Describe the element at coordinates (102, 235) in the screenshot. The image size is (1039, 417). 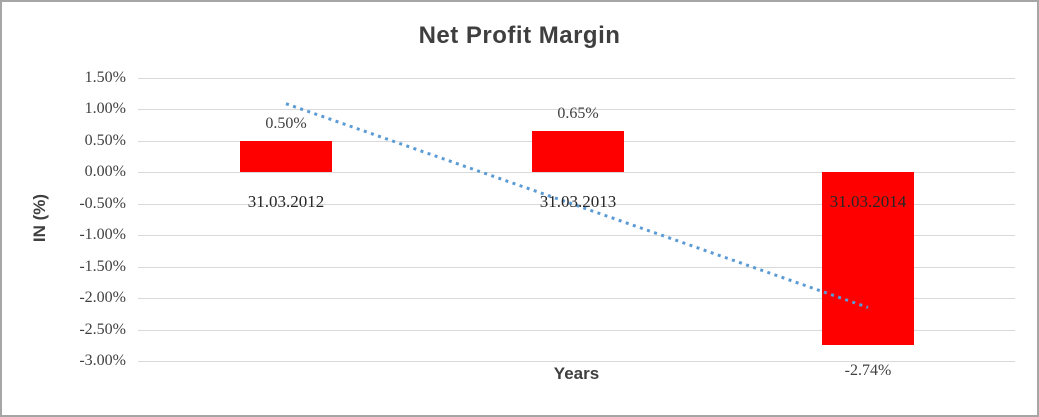
I see `y-tick-label: -1.00%` at that location.